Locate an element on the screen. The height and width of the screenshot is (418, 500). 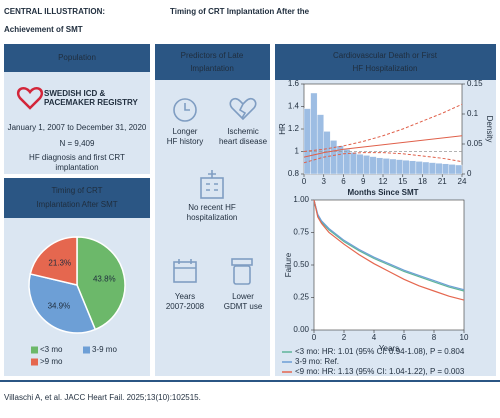
y-tick-label: 1.4 is located at coordinates (294, 106).